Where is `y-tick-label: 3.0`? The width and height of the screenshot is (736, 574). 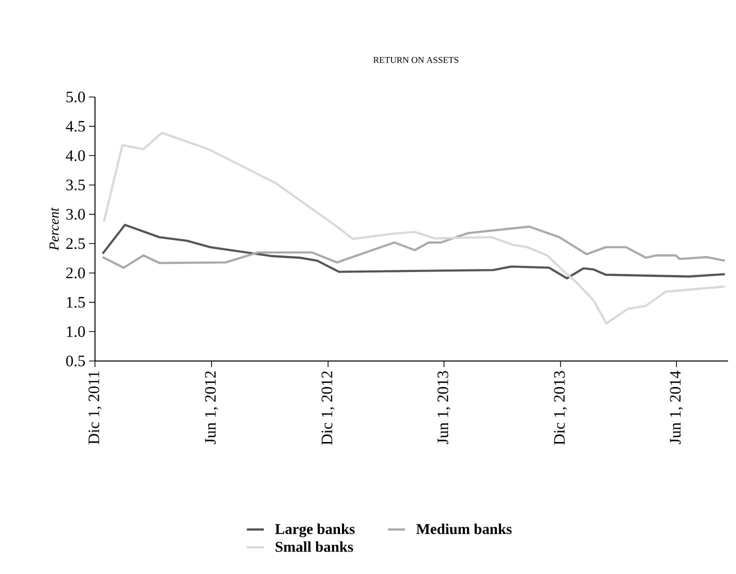 y-tick-label: 3.0 is located at coordinates (75, 214).